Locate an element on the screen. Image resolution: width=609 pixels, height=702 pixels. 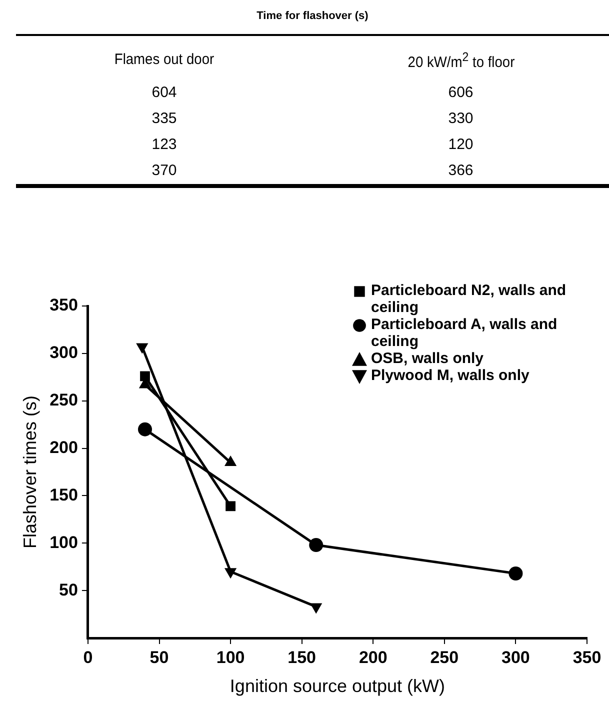
x-tick-label: 250 is located at coordinates (444, 657).